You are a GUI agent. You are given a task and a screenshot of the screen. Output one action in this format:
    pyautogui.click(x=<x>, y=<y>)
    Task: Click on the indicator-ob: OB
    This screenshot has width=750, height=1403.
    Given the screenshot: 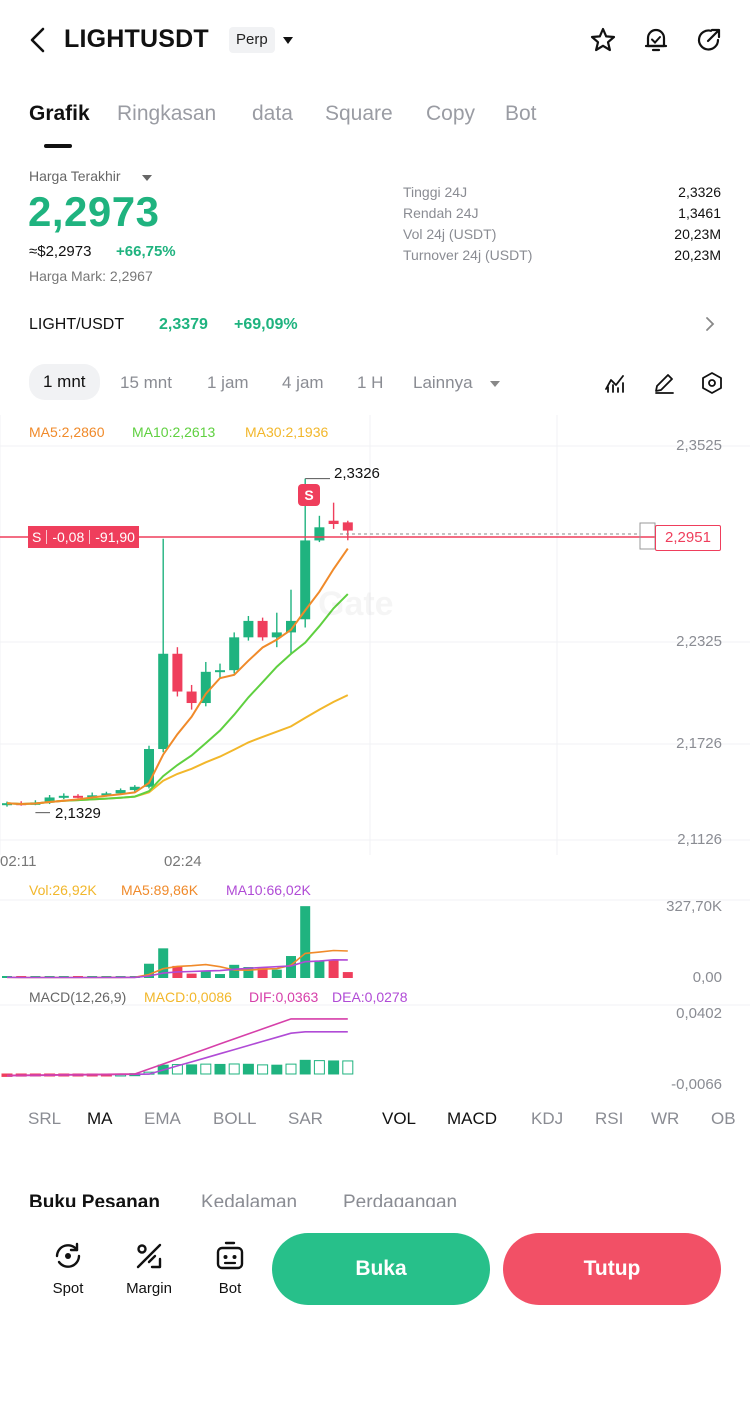 What is the action you would take?
    pyautogui.click(x=723, y=1118)
    